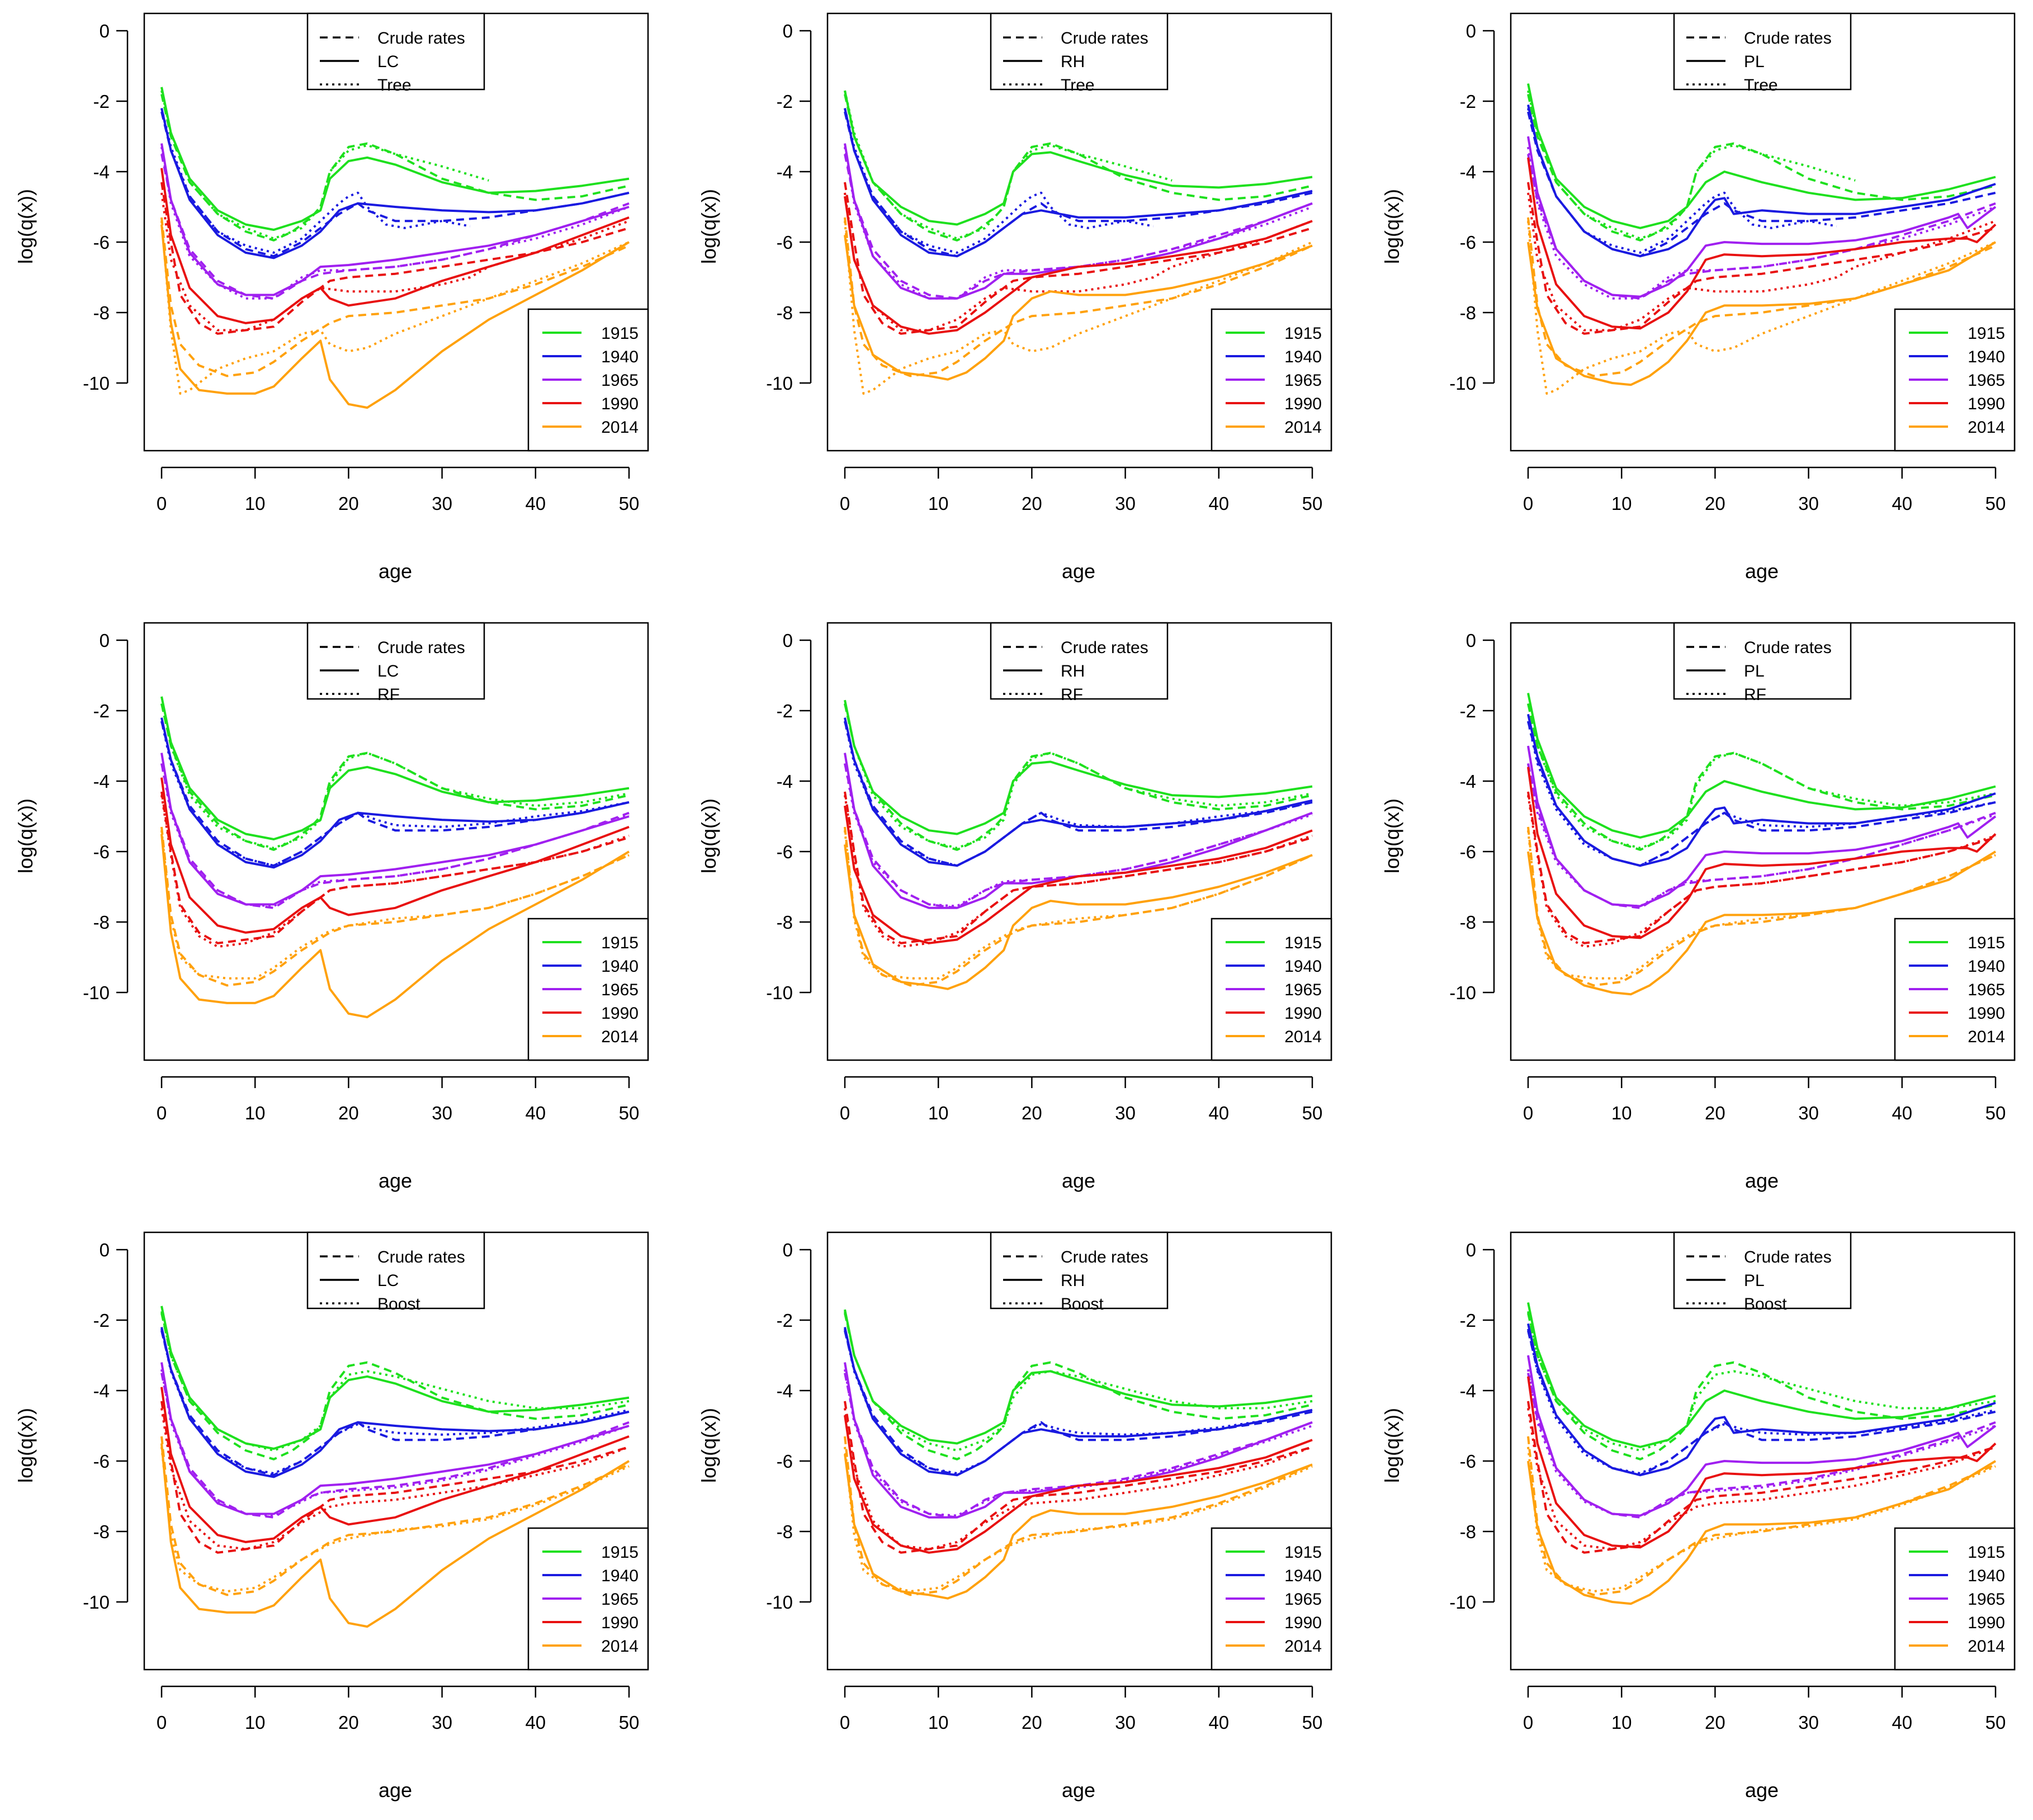 The height and width of the screenshot is (1820, 2033). I want to click on pl-line-1940, so click(1761, 181).